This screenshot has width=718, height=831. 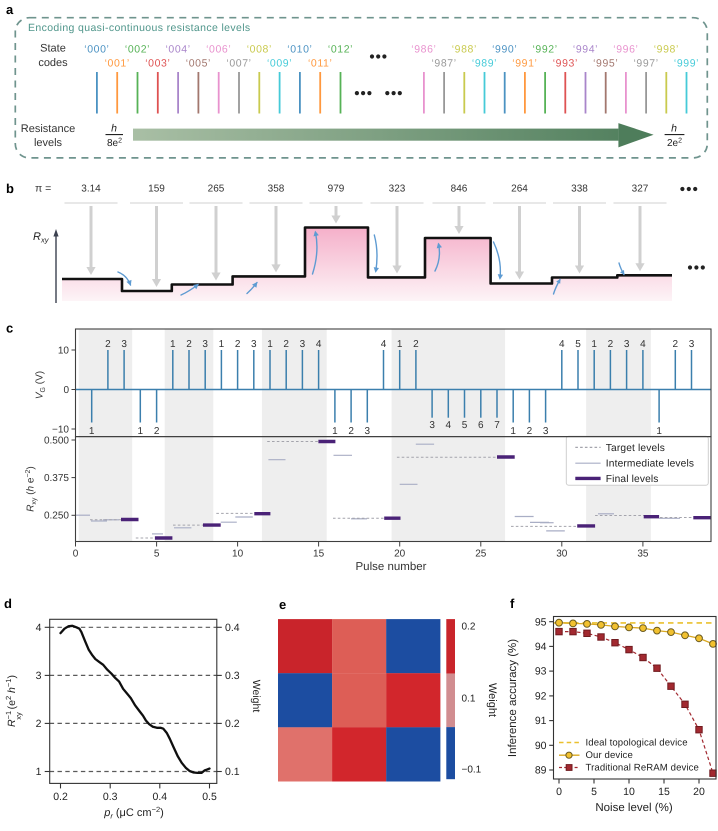 What do you see at coordinates (562, 554) in the screenshot?
I see `svg-text: 30` at bounding box center [562, 554].